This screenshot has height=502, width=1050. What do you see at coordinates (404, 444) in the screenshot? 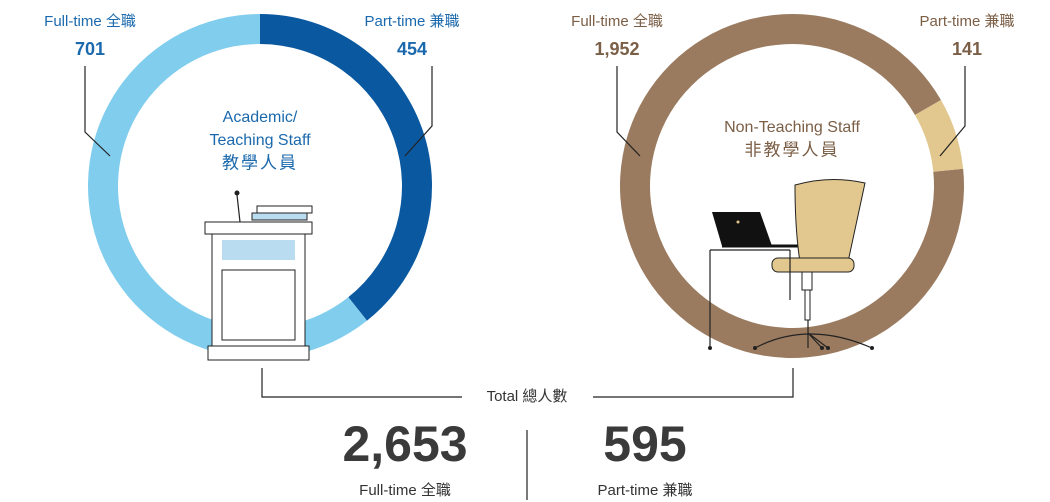
I see `total-value: 2,653` at bounding box center [404, 444].